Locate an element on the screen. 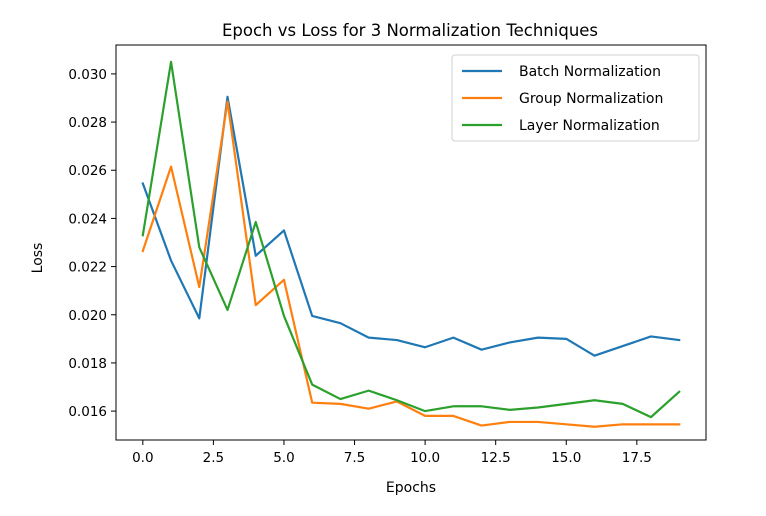  x-axis-title: Epochs is located at coordinates (411, 488).